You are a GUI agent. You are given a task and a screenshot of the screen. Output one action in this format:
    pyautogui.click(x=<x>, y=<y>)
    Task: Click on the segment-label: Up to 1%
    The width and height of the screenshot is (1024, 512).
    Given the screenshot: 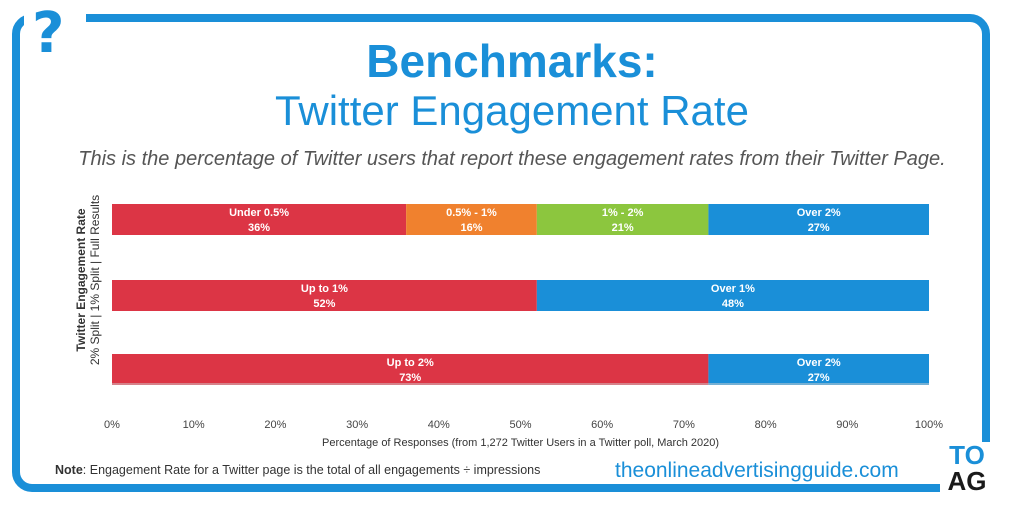 What is the action you would take?
    pyautogui.click(x=324, y=289)
    